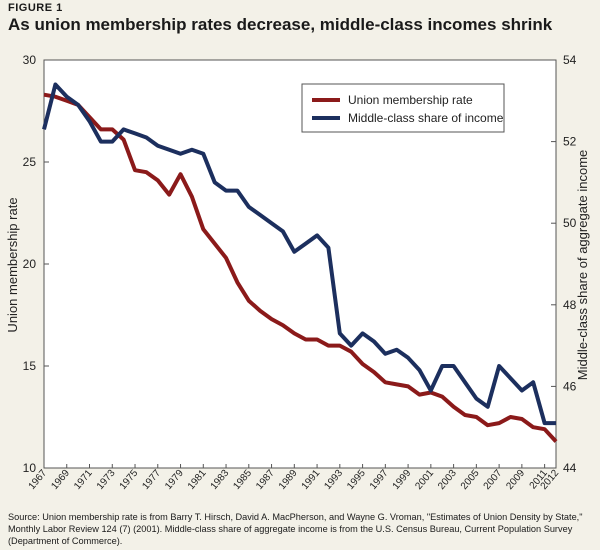  I want to click on x-tick-label: 1995, so click(356, 480).